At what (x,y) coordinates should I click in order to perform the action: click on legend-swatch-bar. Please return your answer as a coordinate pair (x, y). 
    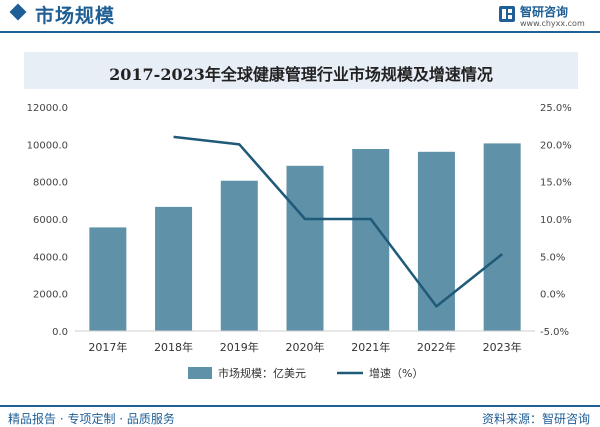
    Looking at the image, I should click on (200, 373).